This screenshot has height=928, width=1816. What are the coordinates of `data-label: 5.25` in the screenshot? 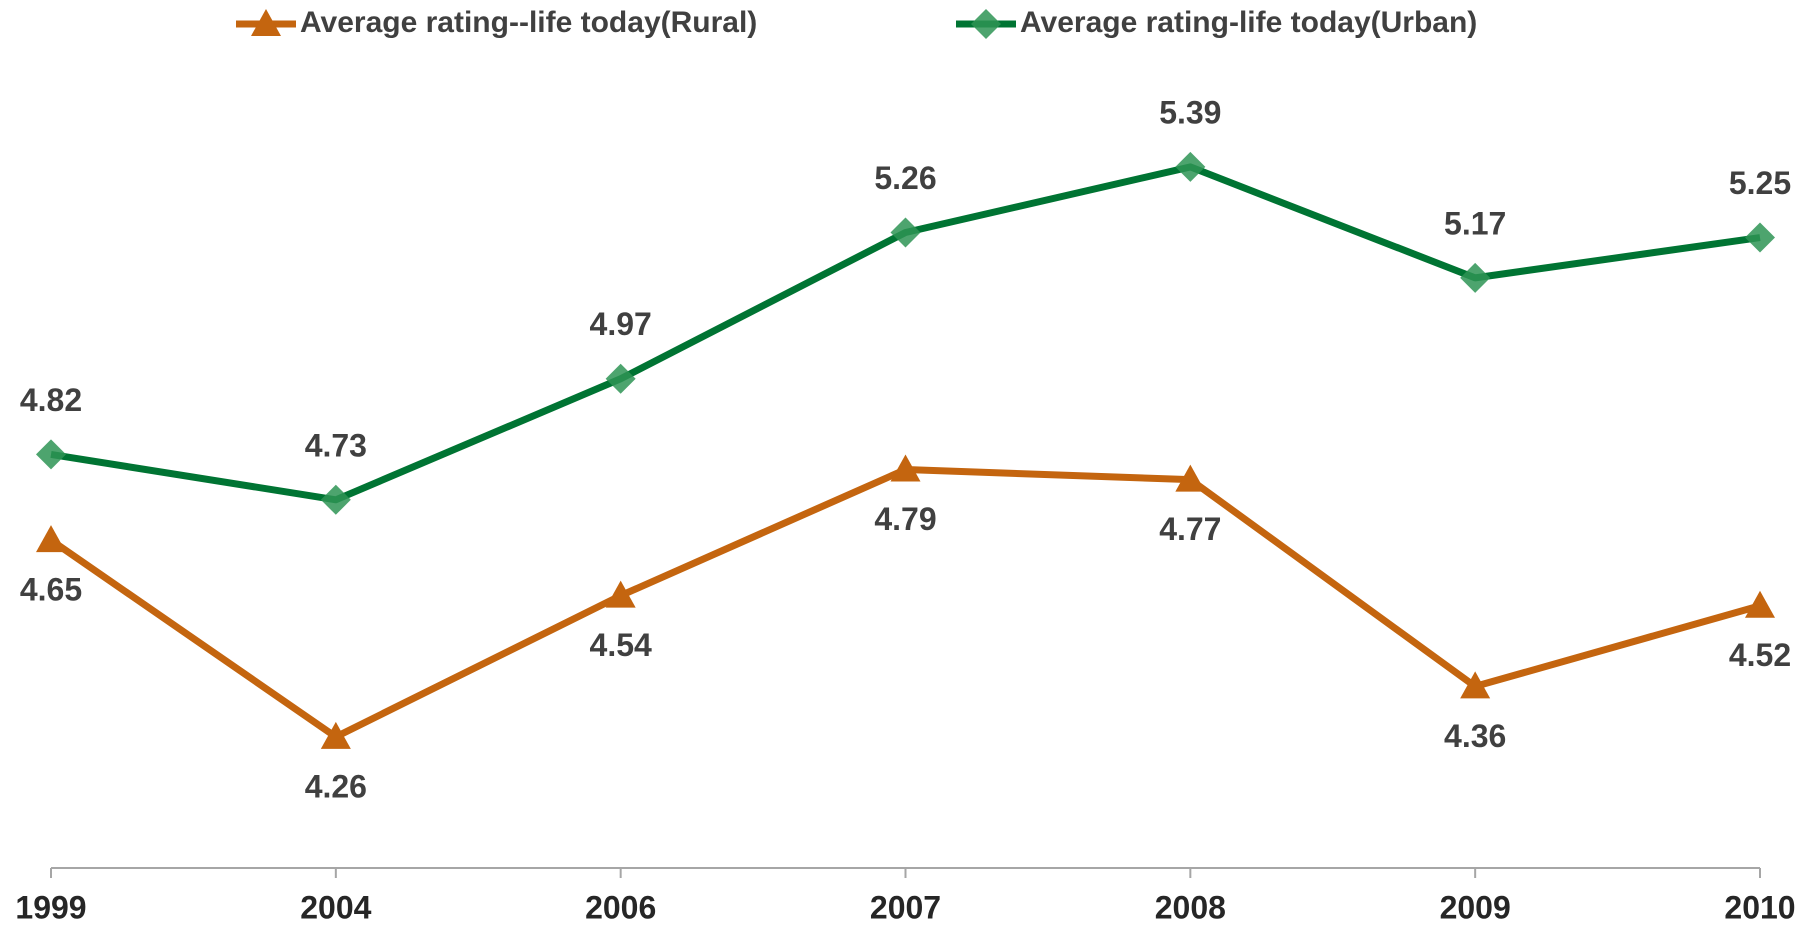 It's located at (1760, 183).